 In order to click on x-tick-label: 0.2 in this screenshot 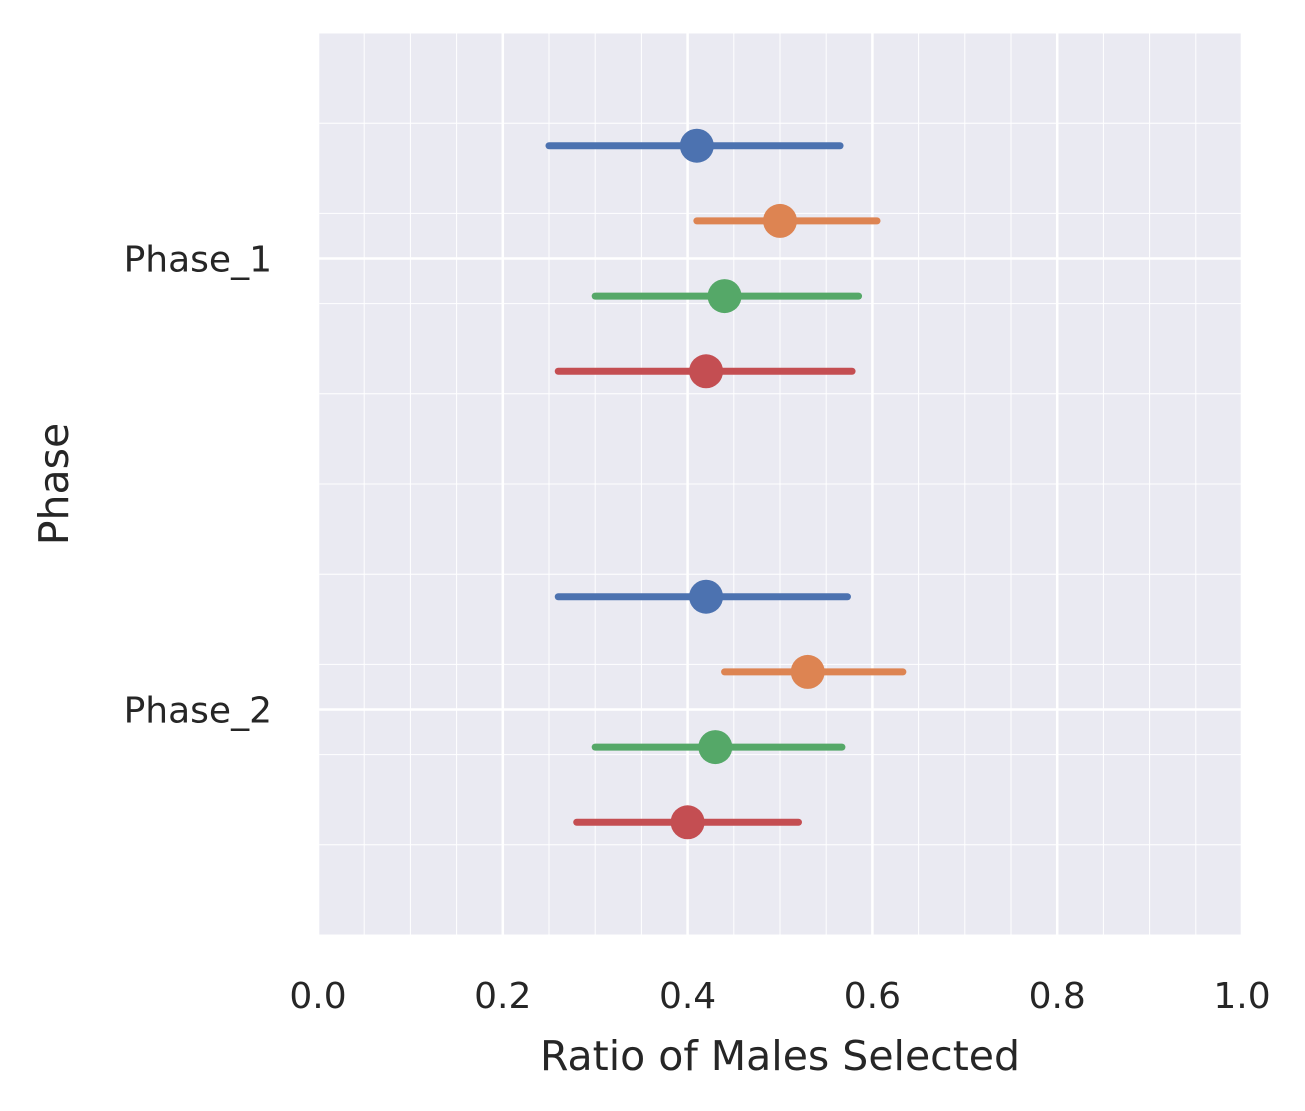, I will do `click(502, 996)`.